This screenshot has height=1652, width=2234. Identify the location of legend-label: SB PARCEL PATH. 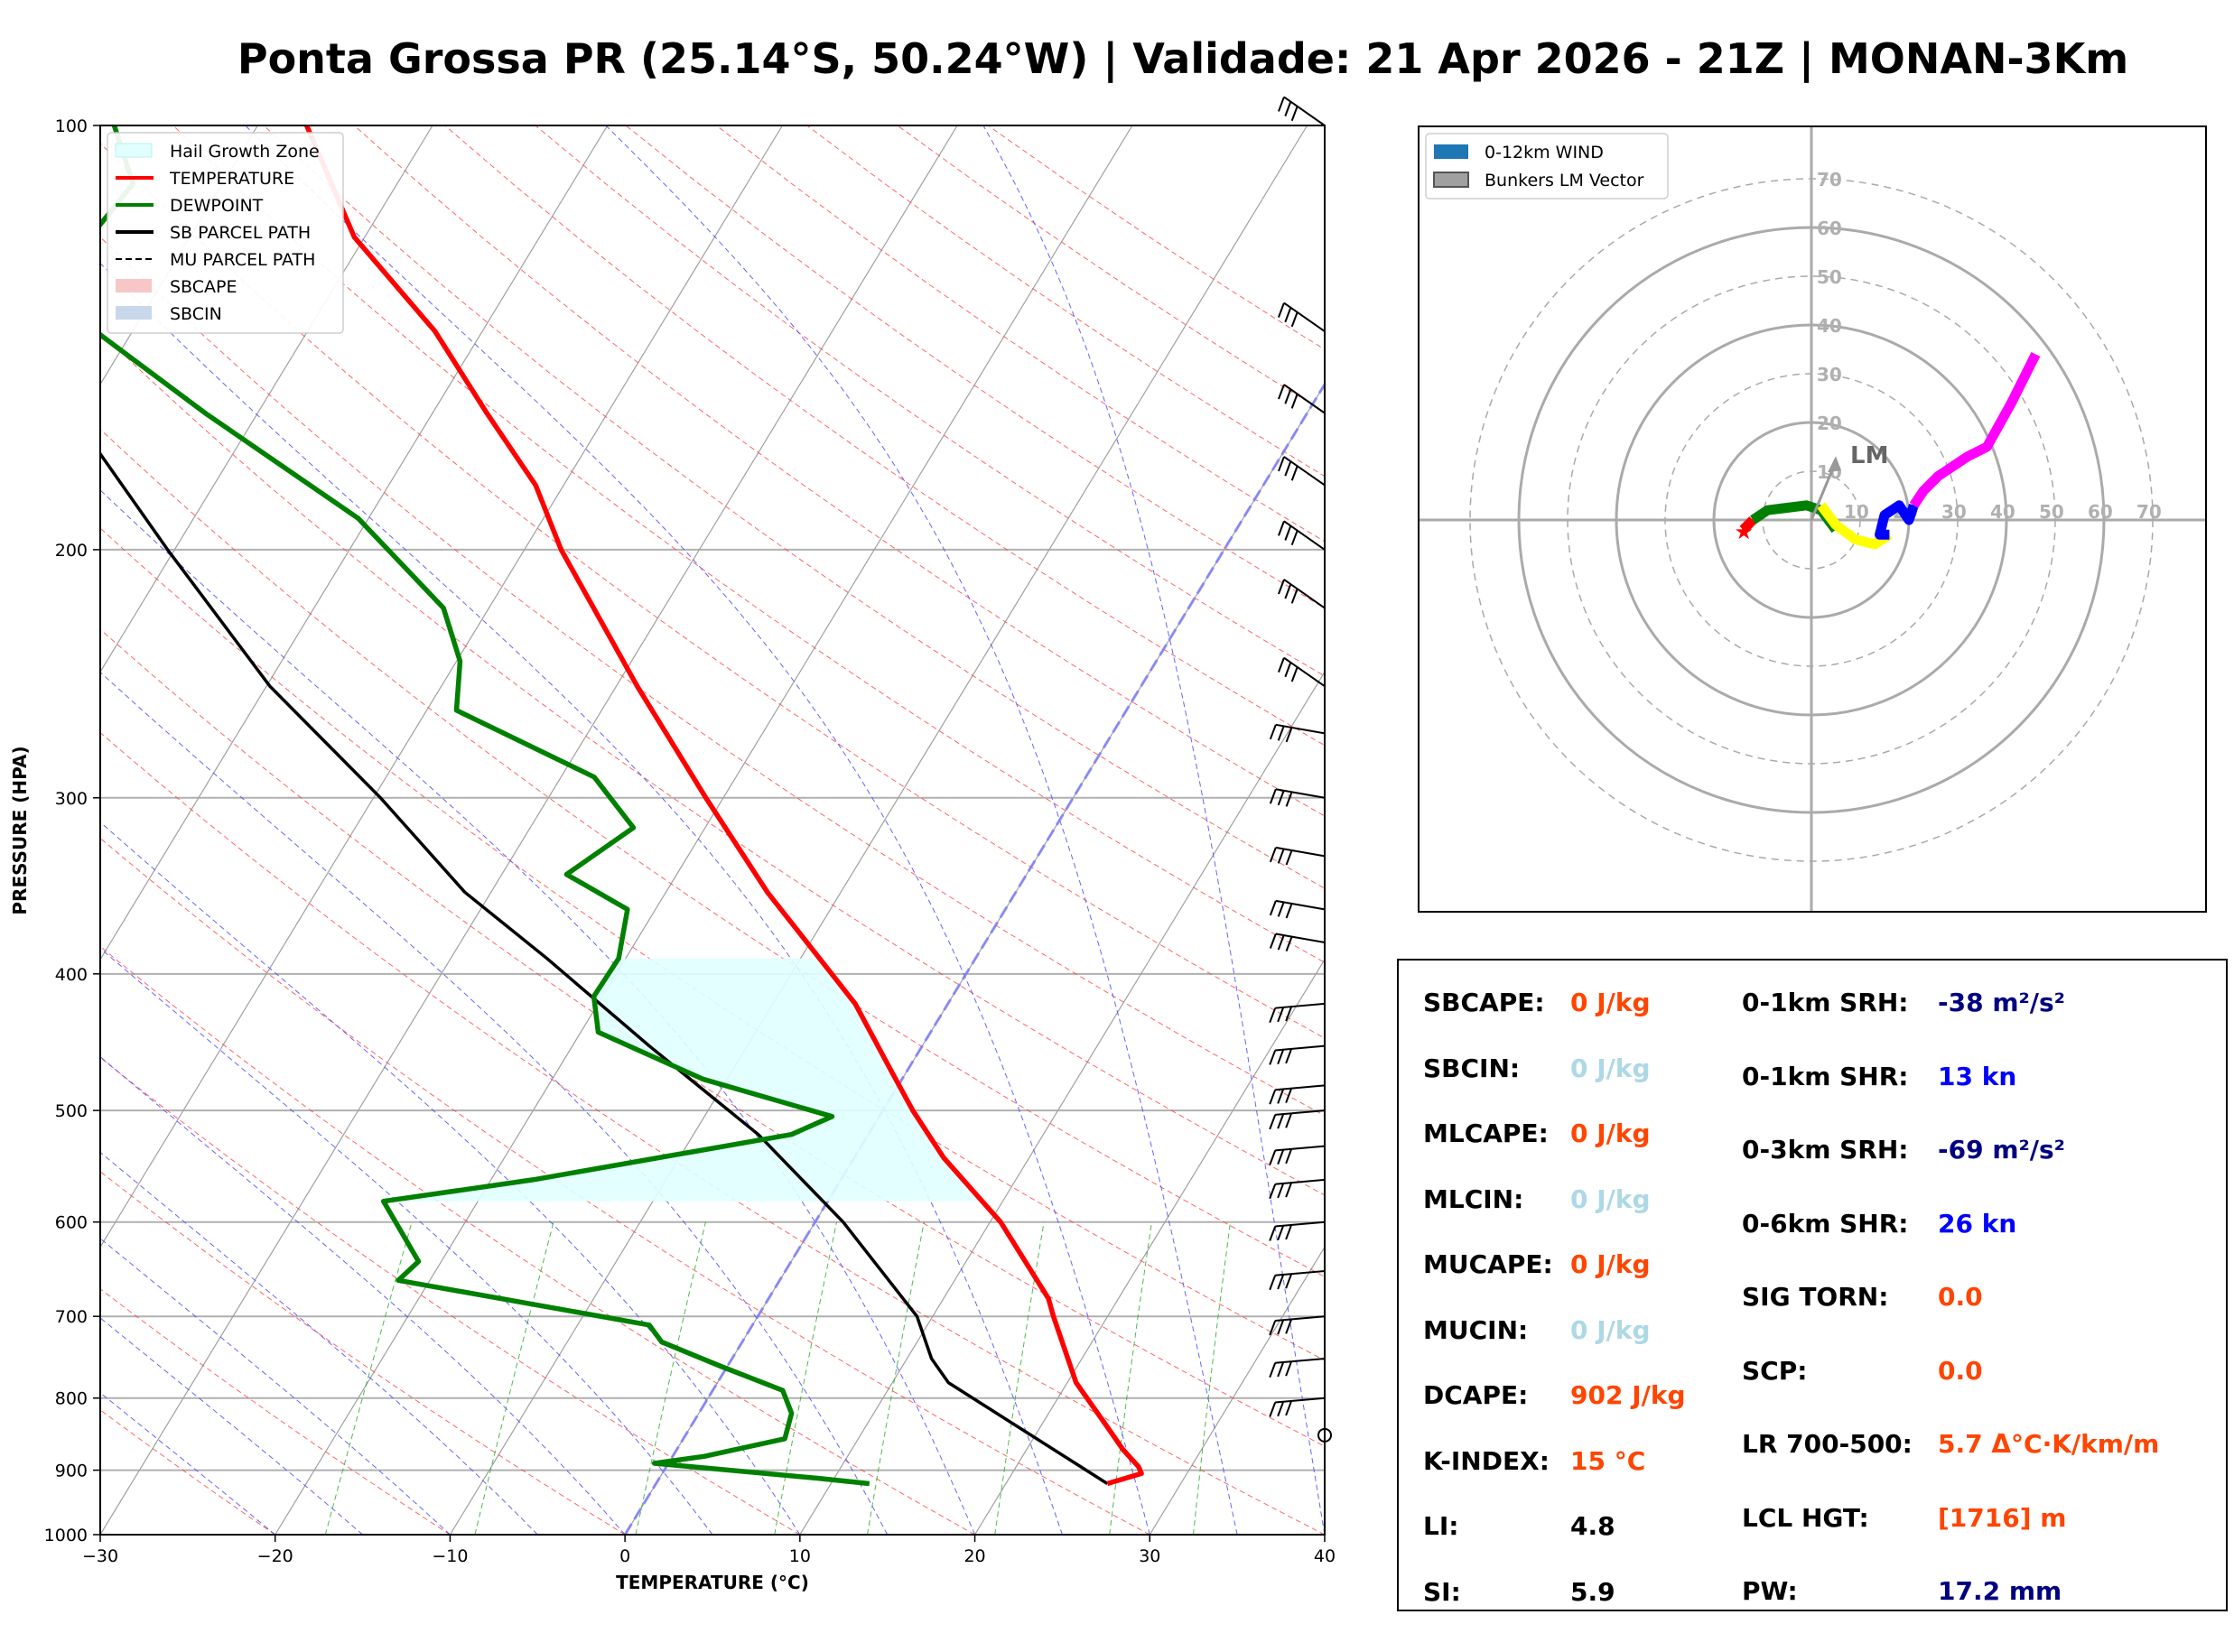
(241, 233).